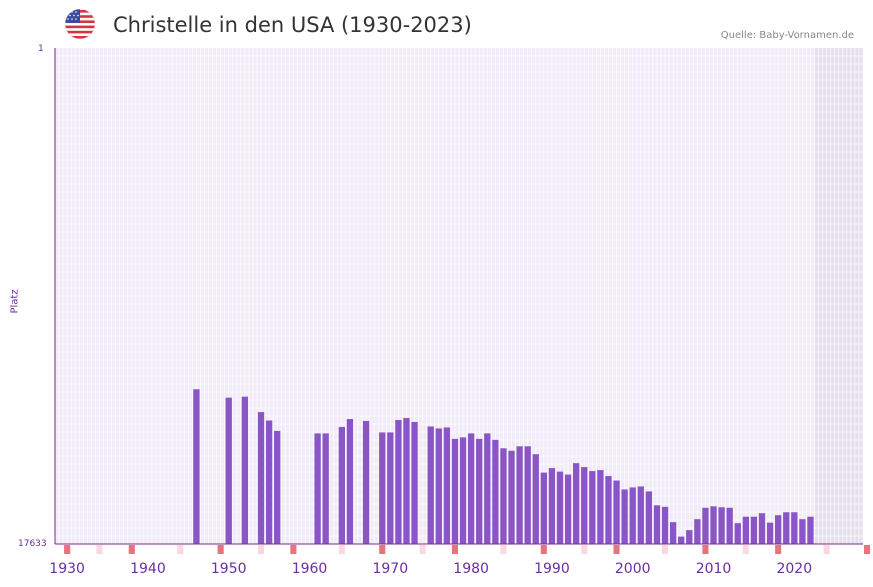 The width and height of the screenshot is (873, 587). Describe the element at coordinates (633, 569) in the screenshot. I see `x-tick-label-2000: 2000` at that location.